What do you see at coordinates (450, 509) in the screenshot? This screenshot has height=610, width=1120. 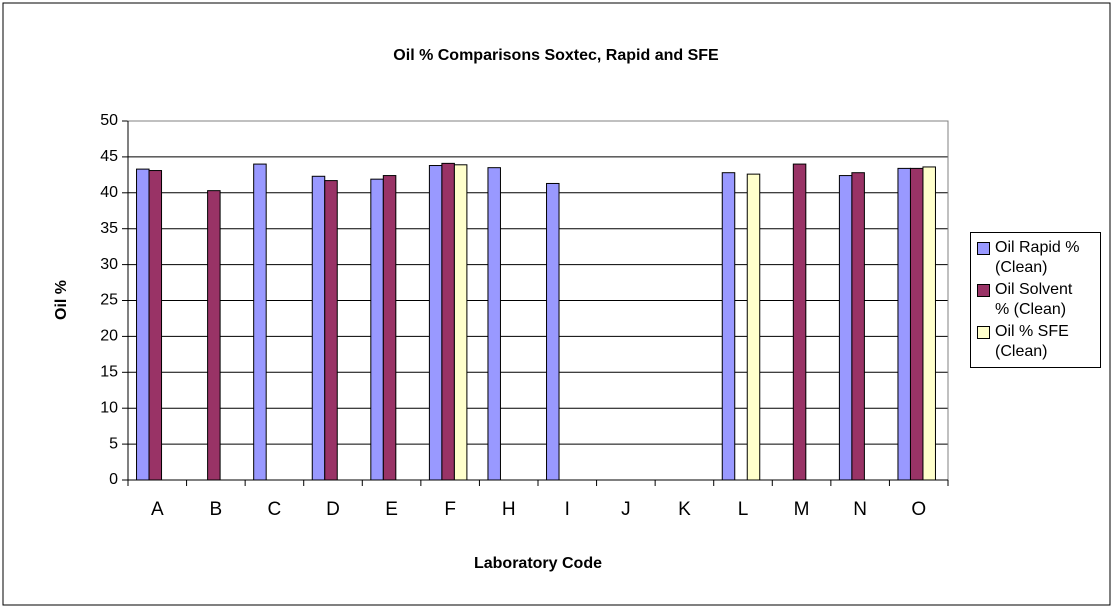 I see `x-tick-label: F` at bounding box center [450, 509].